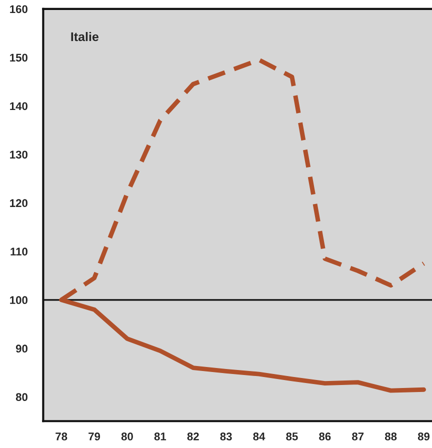 The image size is (432, 448). Describe the element at coordinates (127, 436) in the screenshot. I see `x-tick-label: 80` at that location.